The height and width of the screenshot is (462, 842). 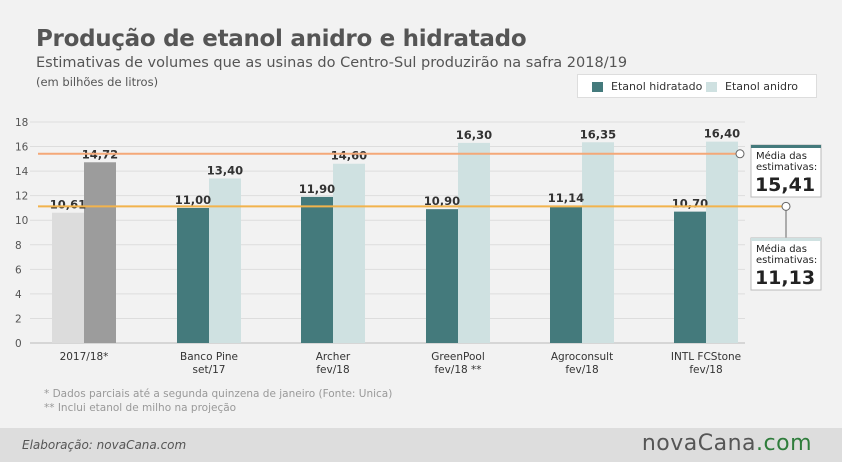 What do you see at coordinates (68, 205) in the screenshot?
I see `data-label-hidratado: 10,61` at bounding box center [68, 205].